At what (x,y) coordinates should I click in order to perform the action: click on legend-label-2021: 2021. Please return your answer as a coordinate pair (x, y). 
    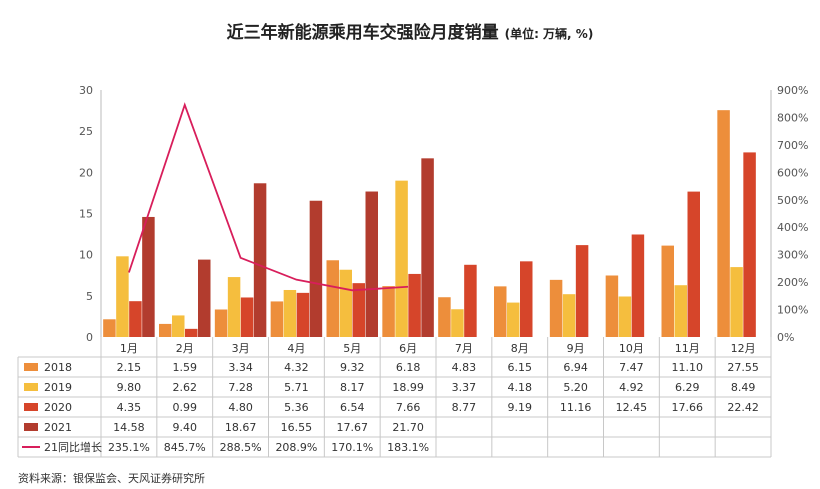
    Looking at the image, I should click on (58, 427).